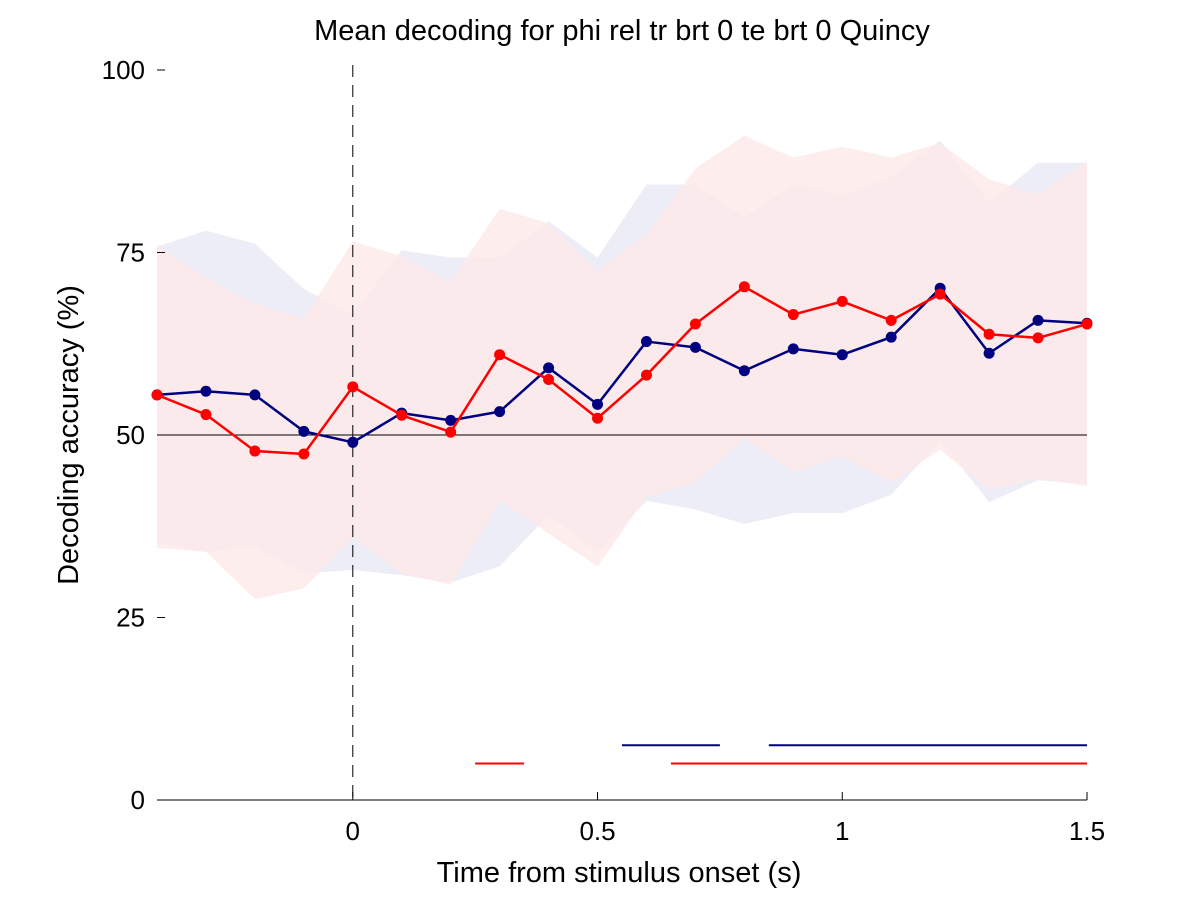  Describe the element at coordinates (781, 754) in the screenshot. I see `significance-bars` at that location.